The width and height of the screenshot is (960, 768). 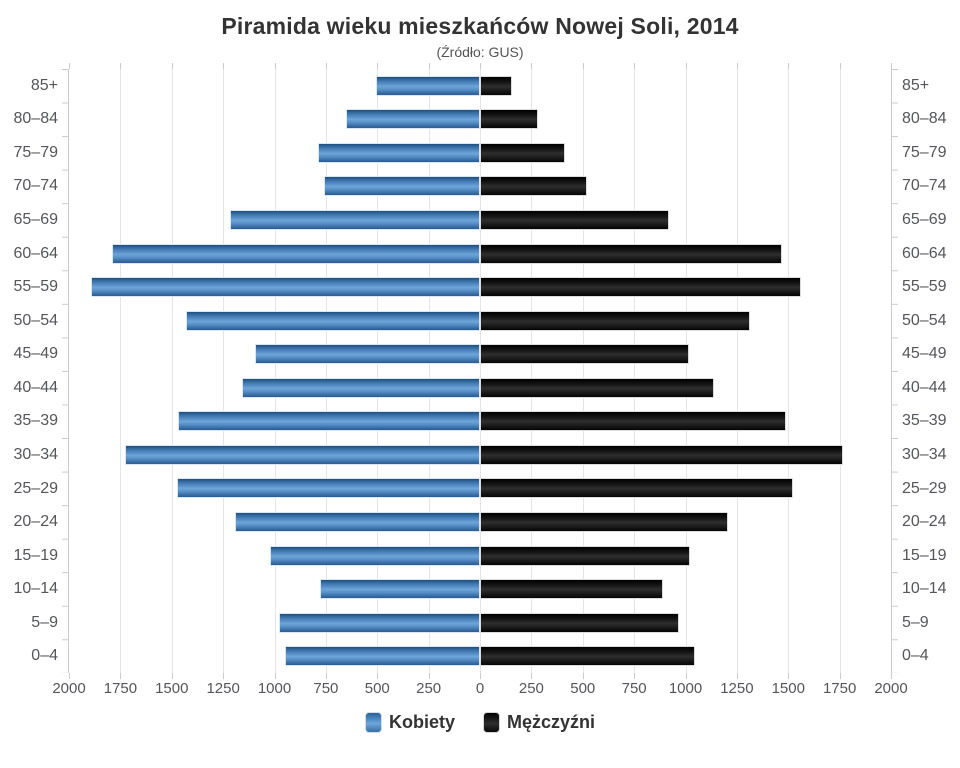 What do you see at coordinates (360, 387) in the screenshot?
I see `female-bar-40–44` at bounding box center [360, 387].